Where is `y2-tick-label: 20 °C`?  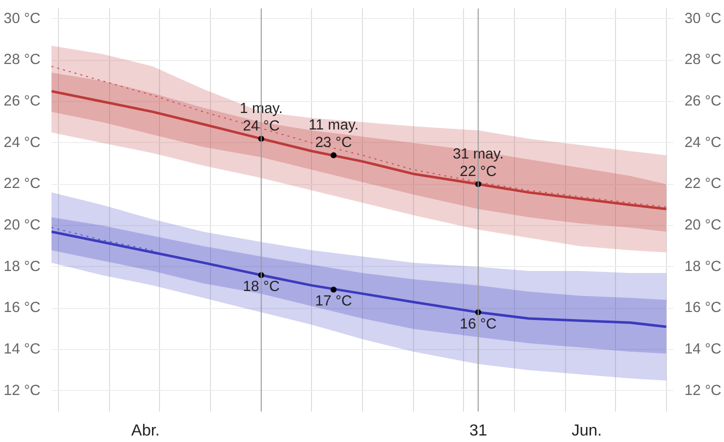
y2-tick-label: 20 °C is located at coordinates (703, 226).